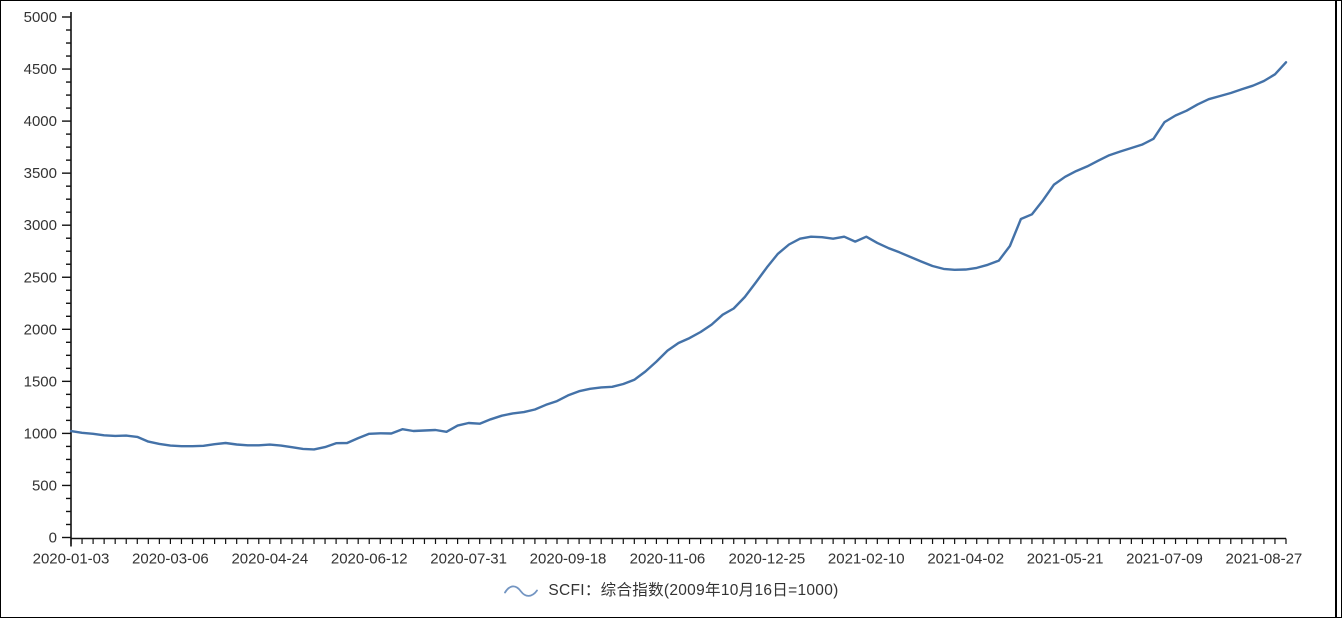 The height and width of the screenshot is (618, 1342). Describe the element at coordinates (44, 485) in the screenshot. I see `y-axis-label: 500` at that location.